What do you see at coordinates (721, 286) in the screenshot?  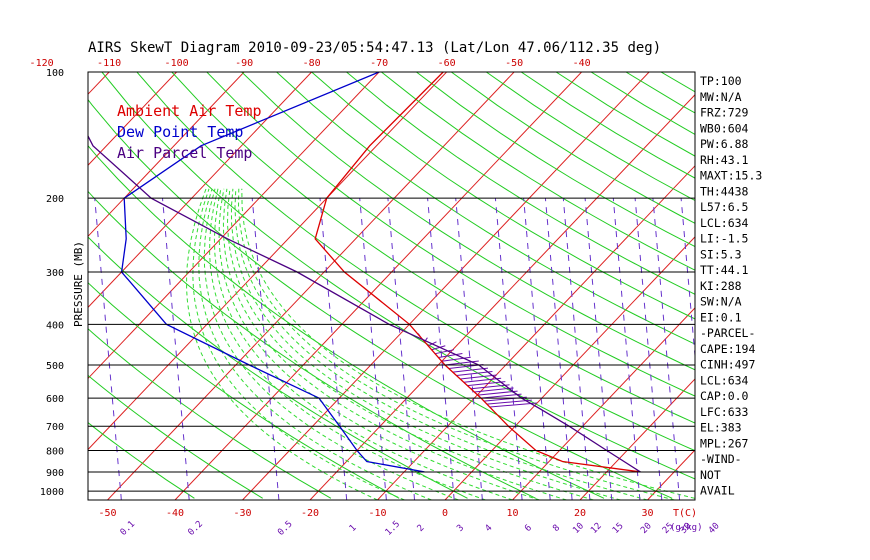 I see `index-label: KI:288` at bounding box center [721, 286].